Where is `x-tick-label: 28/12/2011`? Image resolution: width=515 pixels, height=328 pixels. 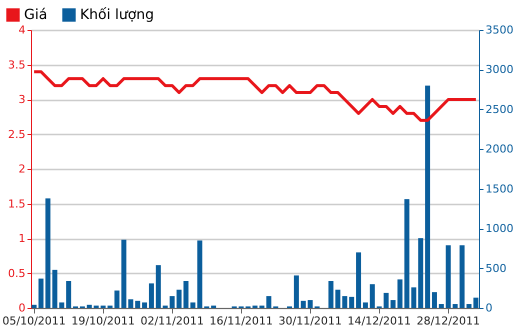 x-tick-label: 28/12/2011 is located at coordinates (448, 321).